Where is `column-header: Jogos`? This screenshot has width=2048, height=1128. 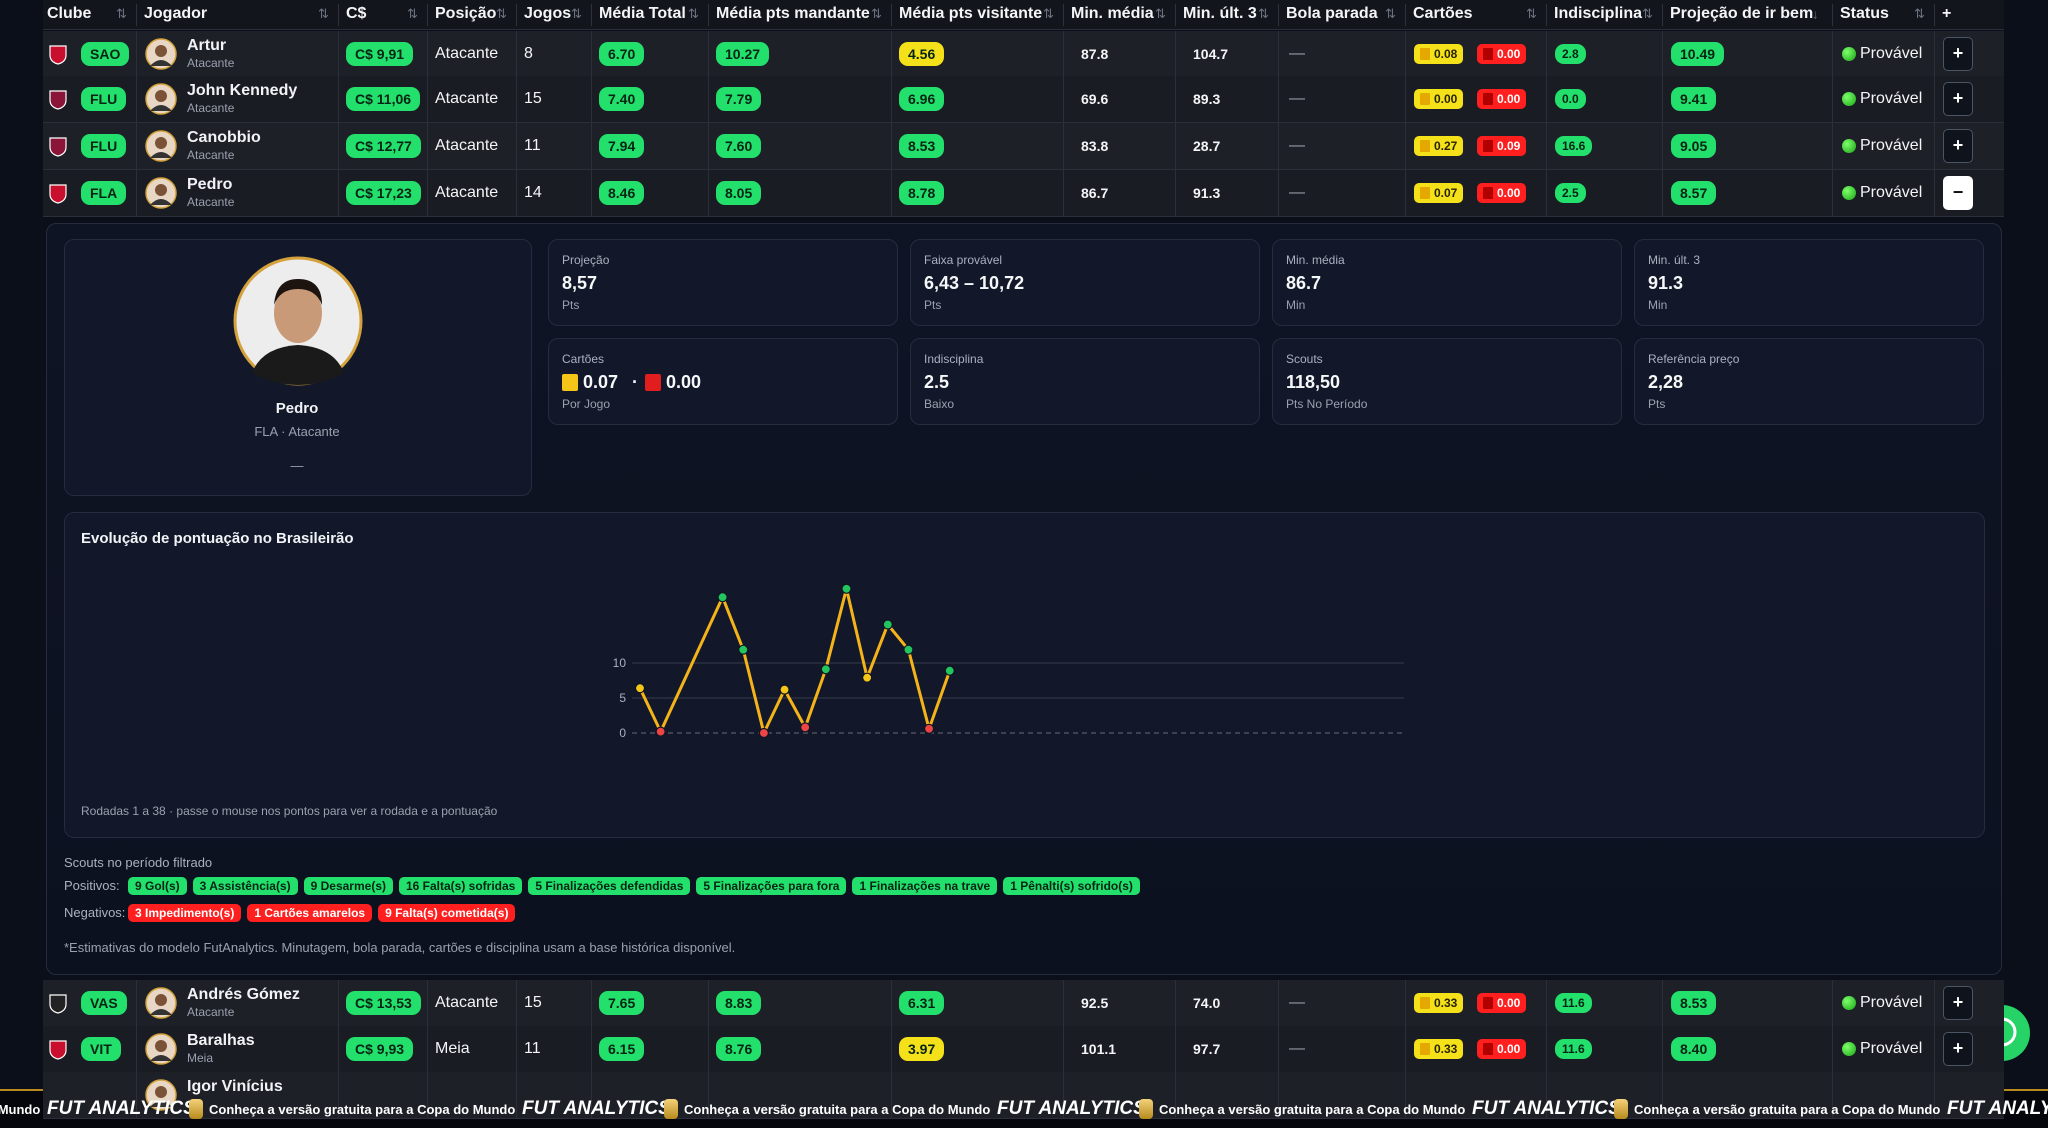
column-header: Jogos is located at coordinates (548, 13).